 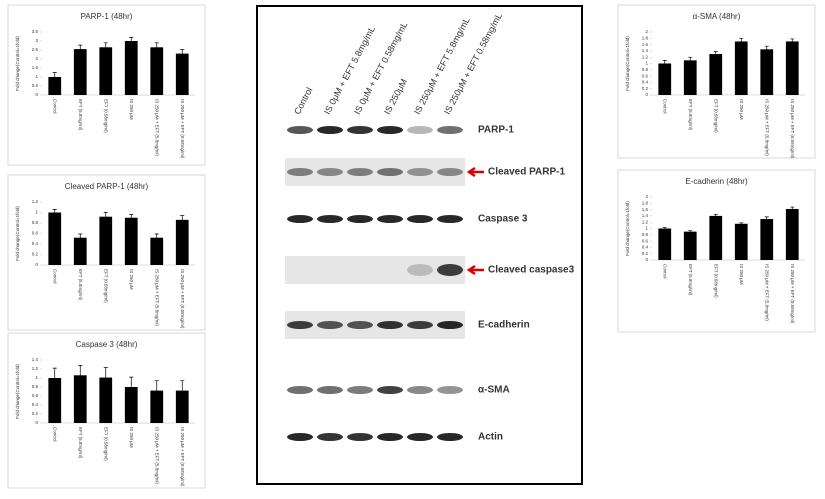 What do you see at coordinates (645, 44) in the screenshot?
I see `y-tick-label: 1.6` at bounding box center [645, 44].